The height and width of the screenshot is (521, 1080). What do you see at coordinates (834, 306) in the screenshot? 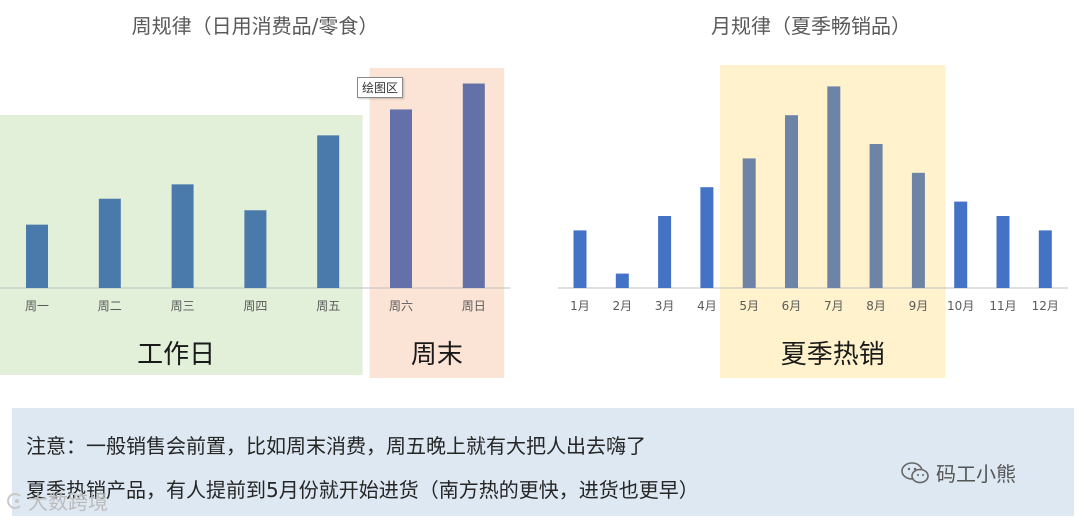
I see `tick-label-monthly-6: 7月` at bounding box center [834, 306].